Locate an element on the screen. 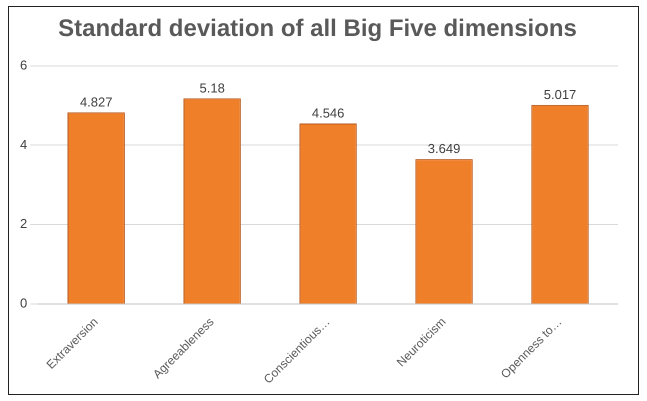 This screenshot has width=647, height=401. y-tick-label: 4 is located at coordinates (24, 144).